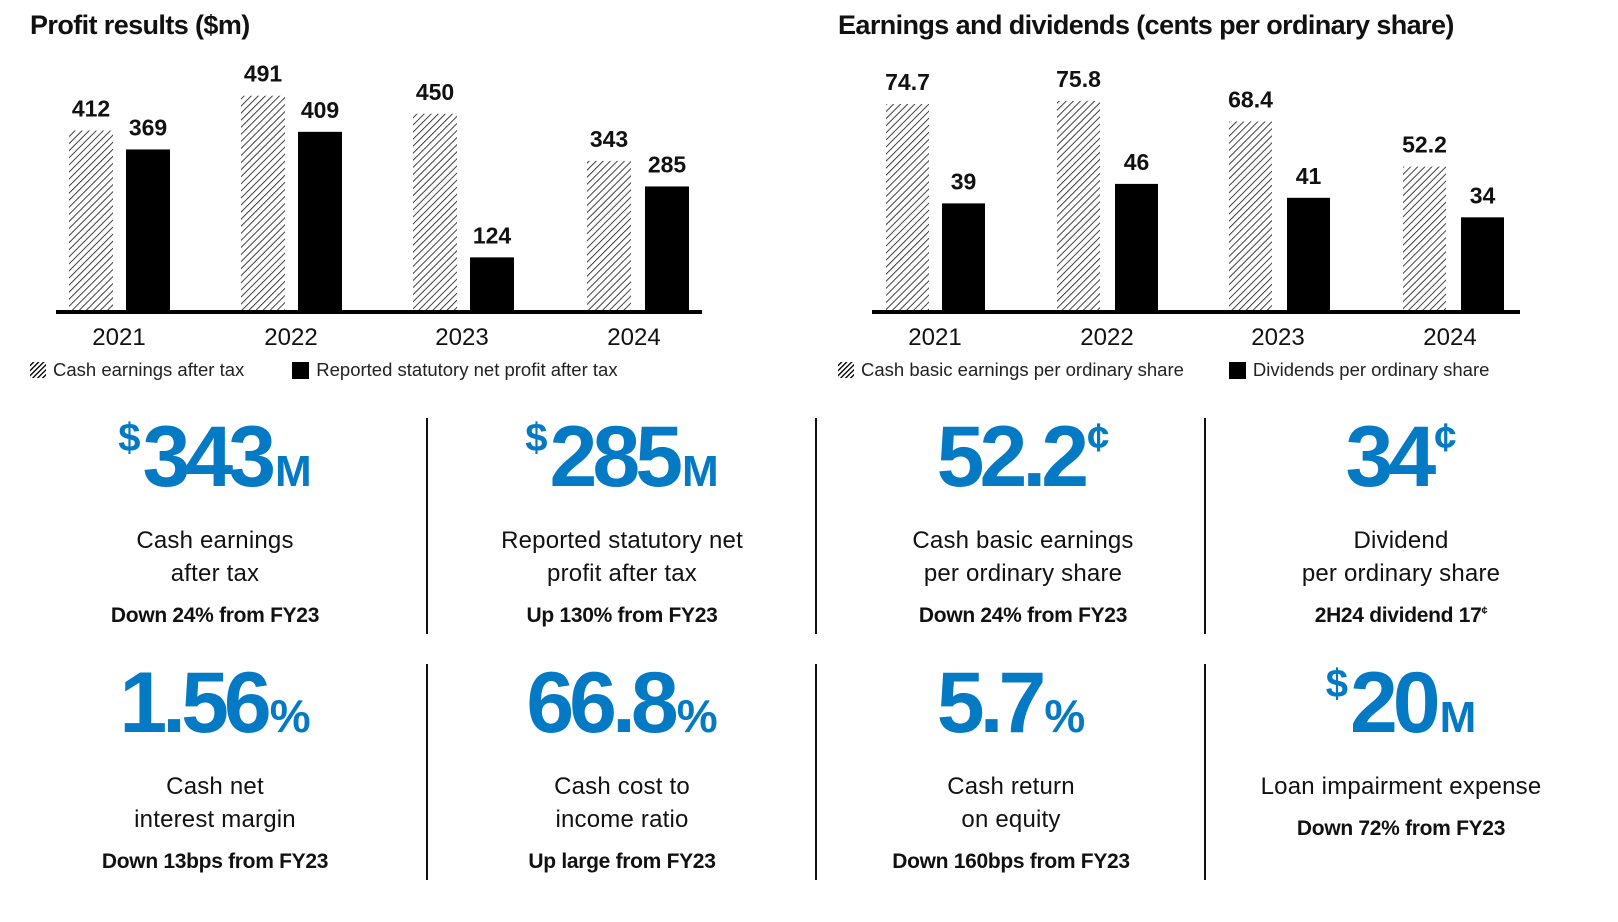 This screenshot has width=1618, height=922. What do you see at coordinates (148, 127) in the screenshot?
I see `data-label-2021-1: 369` at bounding box center [148, 127].